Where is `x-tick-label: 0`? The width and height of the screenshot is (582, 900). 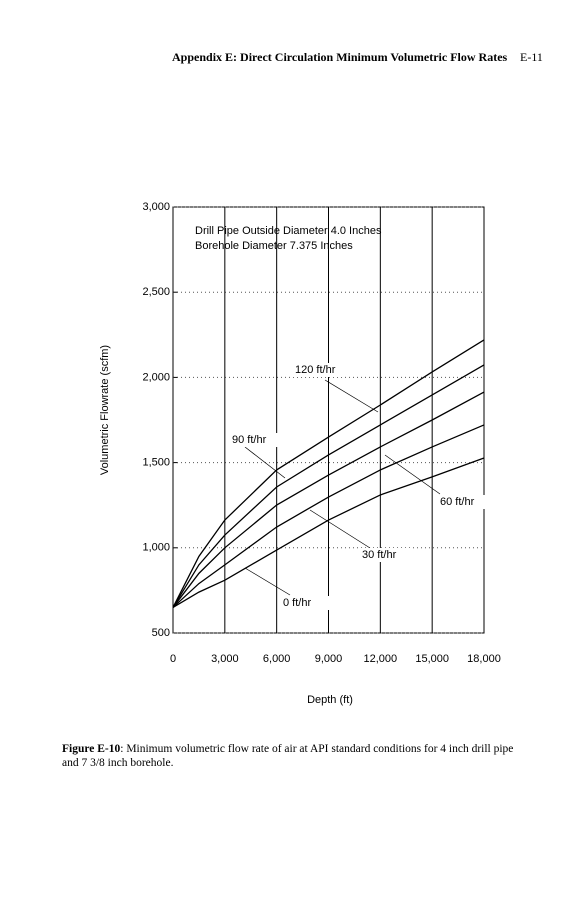
x-tick-label: 0 is located at coordinates (173, 659).